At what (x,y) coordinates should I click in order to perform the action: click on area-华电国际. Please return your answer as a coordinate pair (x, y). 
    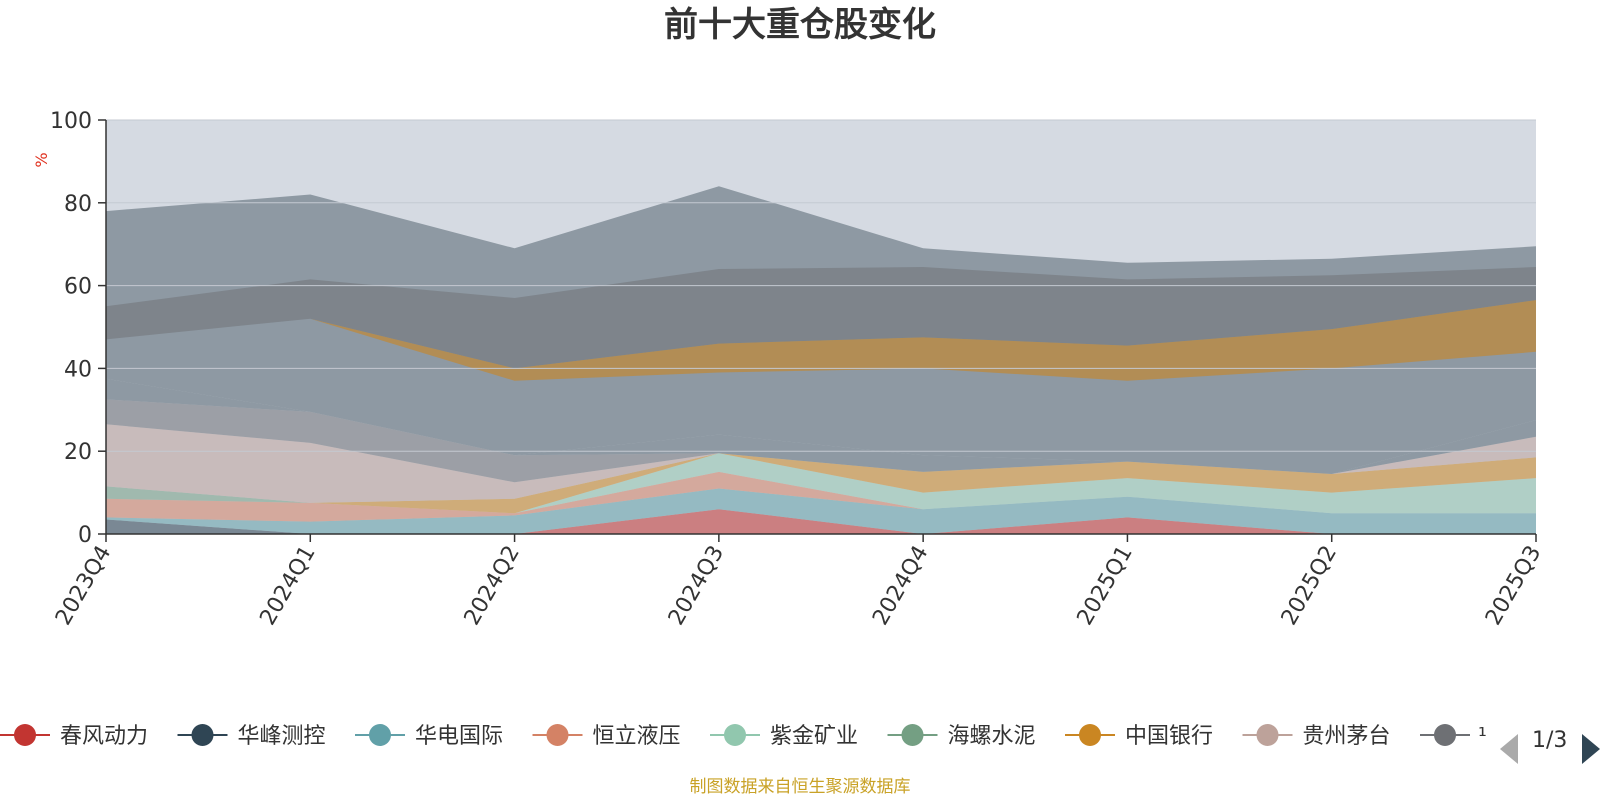
    Looking at the image, I should click on (821, 511).